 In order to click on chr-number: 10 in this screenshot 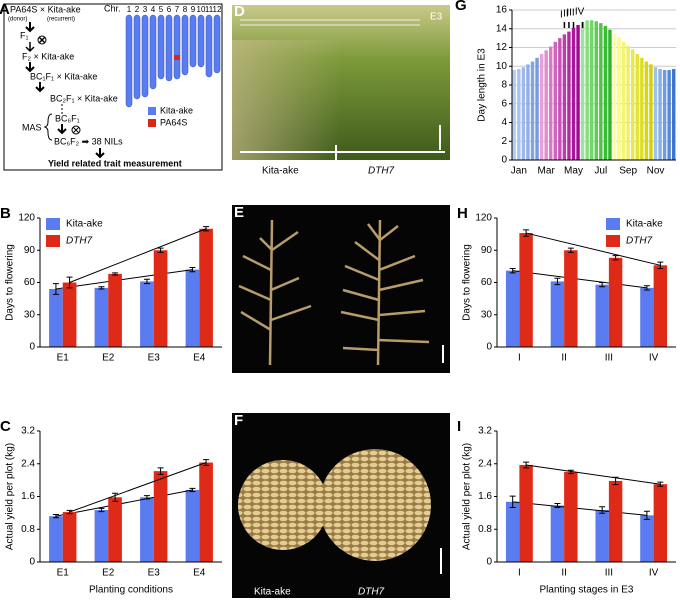, I will do `click(201, 9)`.